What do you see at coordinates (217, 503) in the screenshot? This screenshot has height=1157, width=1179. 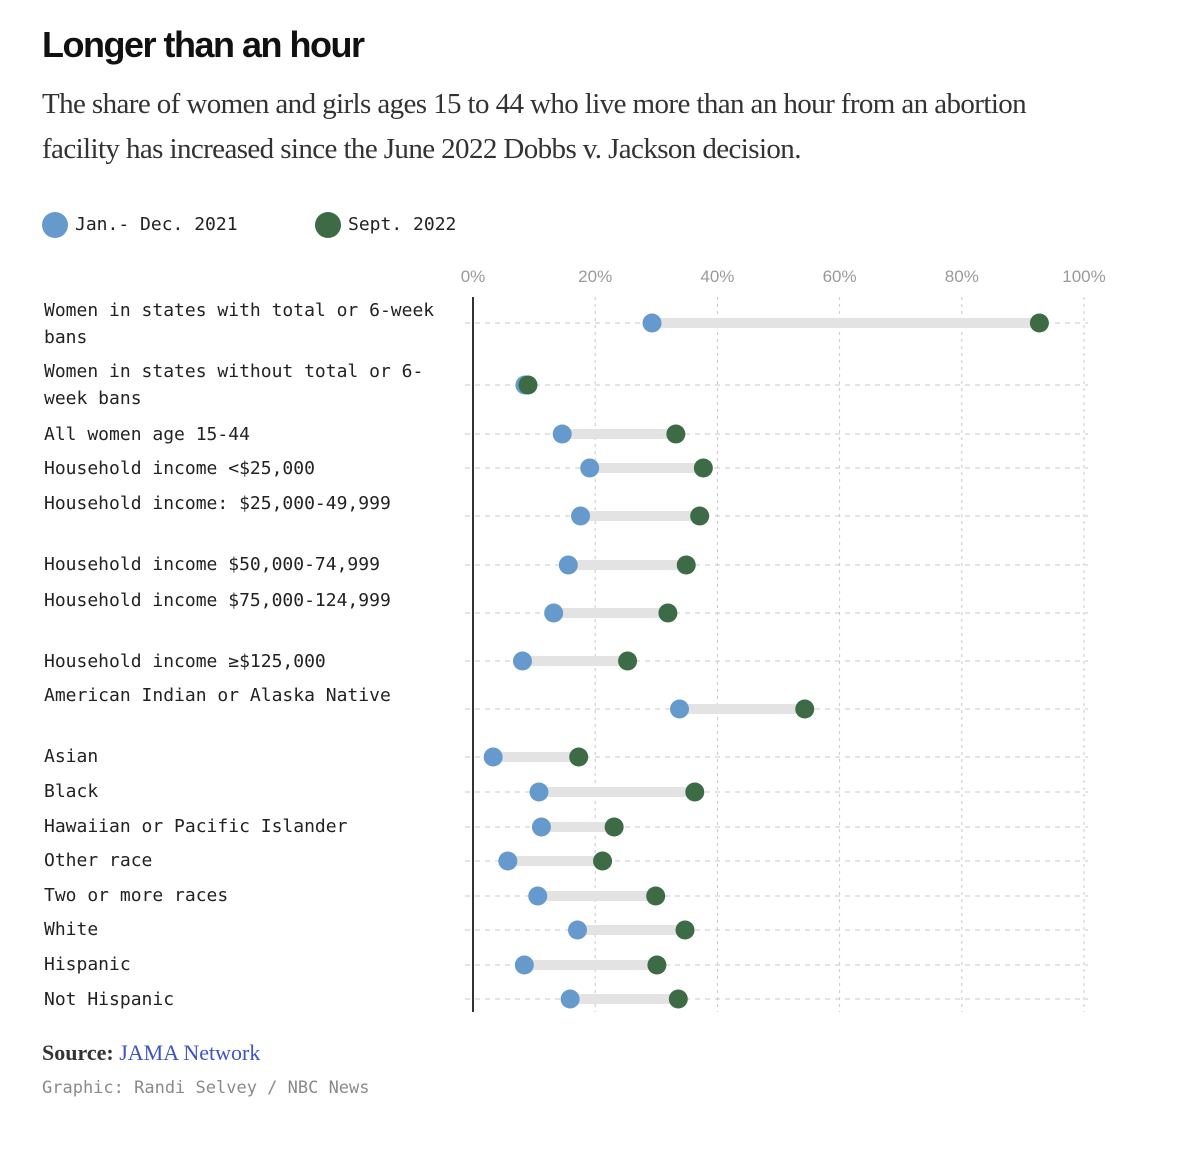 I see `row-label-income-25k-50k: Household income: $25,000-49,999` at bounding box center [217, 503].